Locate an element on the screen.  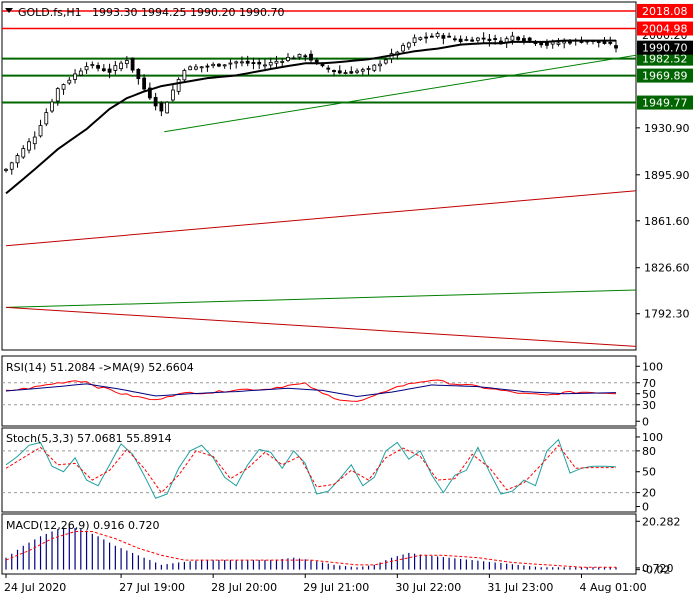
time-tick-label: 28 Jul 20:00 is located at coordinates (244, 587).